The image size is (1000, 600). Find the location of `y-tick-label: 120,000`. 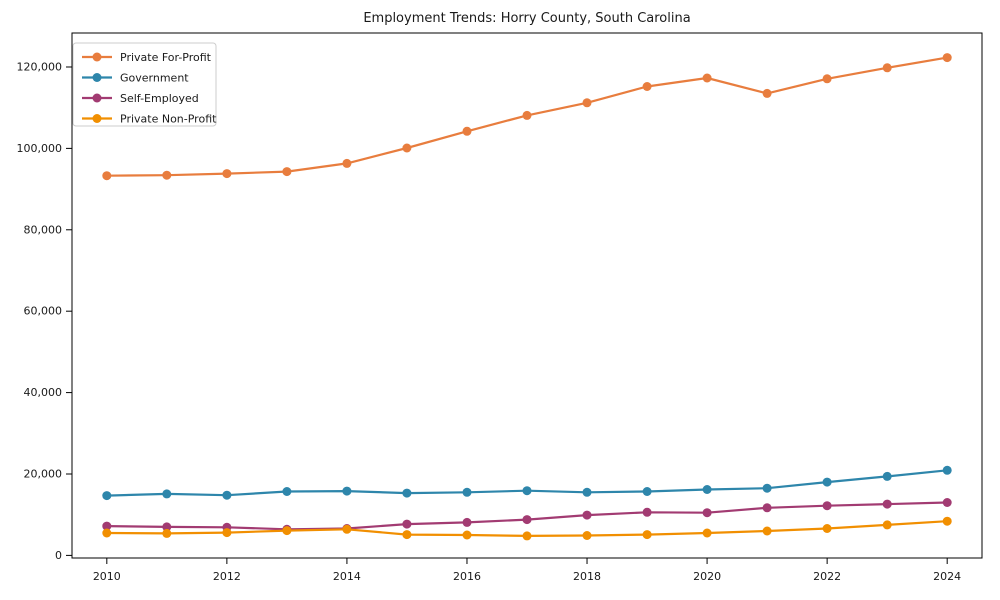

y-tick-label: 120,000 is located at coordinates (40, 66).